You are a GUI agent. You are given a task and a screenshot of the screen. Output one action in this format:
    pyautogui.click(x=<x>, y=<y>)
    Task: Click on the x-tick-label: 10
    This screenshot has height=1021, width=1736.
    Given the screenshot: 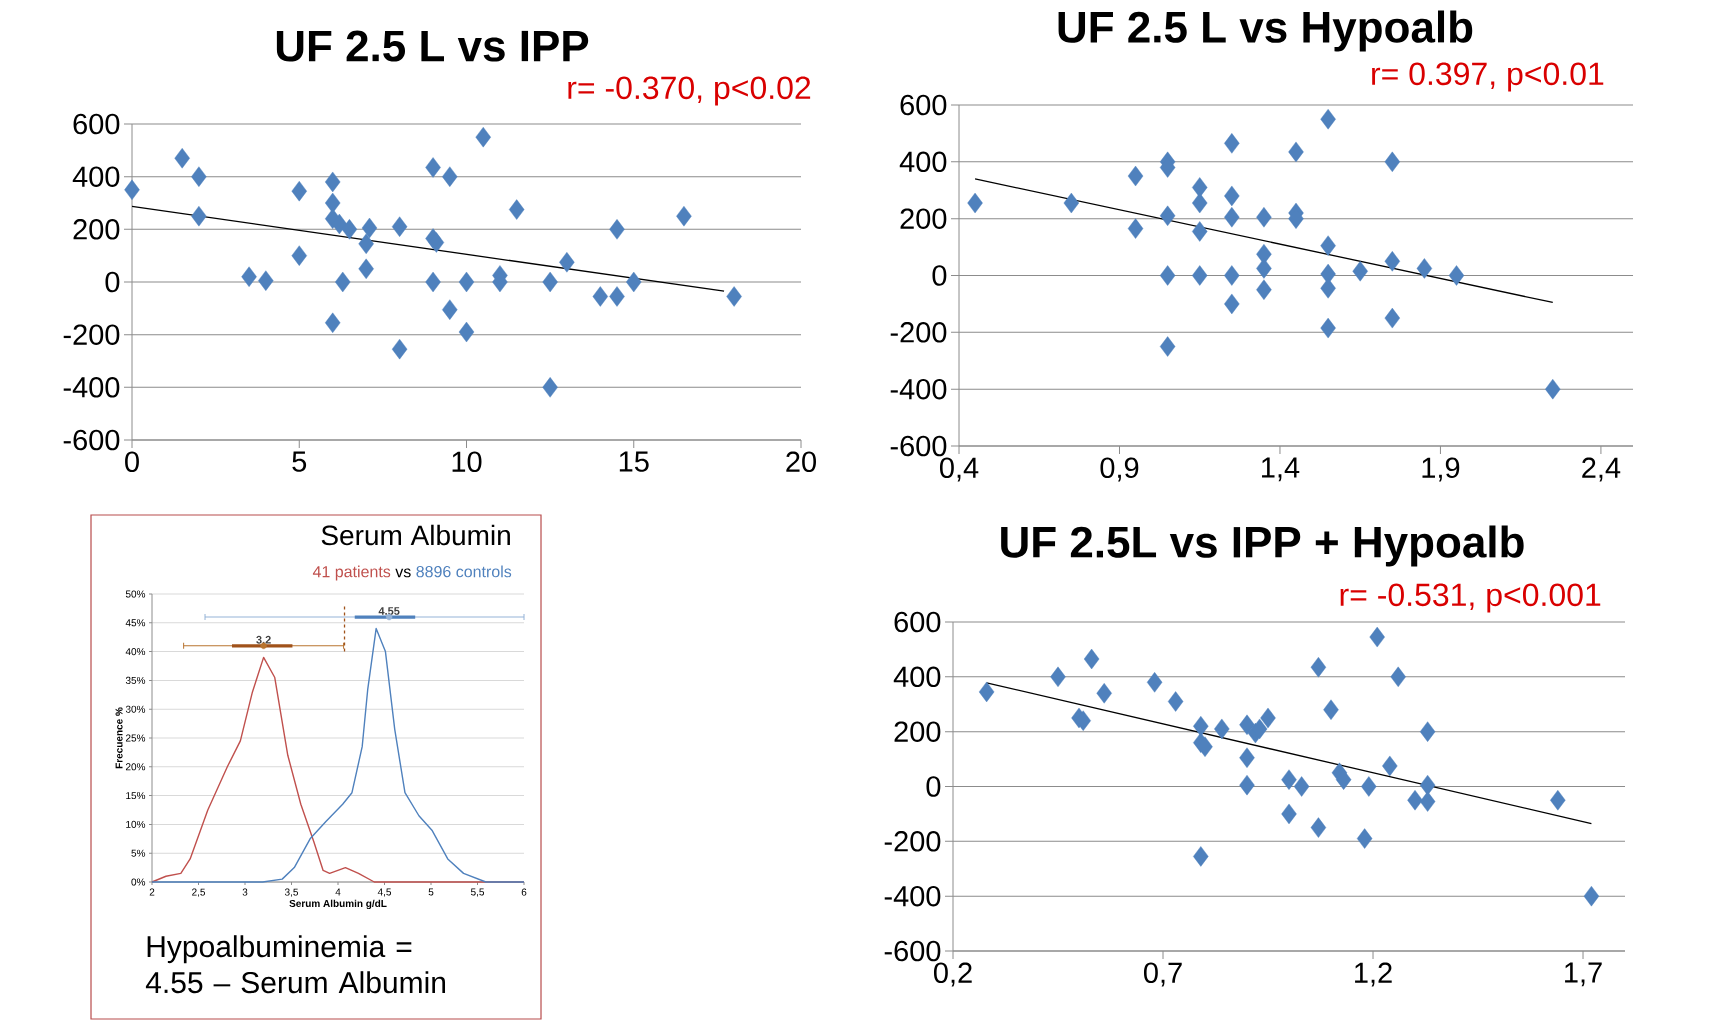 What is the action you would take?
    pyautogui.click(x=467, y=462)
    